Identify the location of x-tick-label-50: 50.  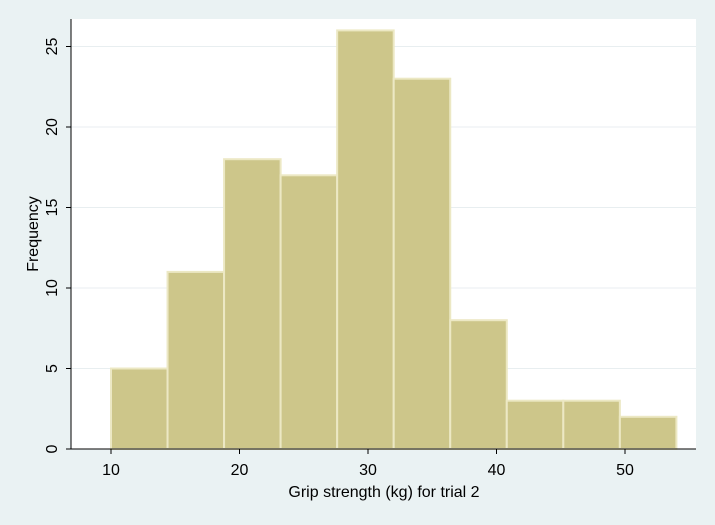
(625, 470).